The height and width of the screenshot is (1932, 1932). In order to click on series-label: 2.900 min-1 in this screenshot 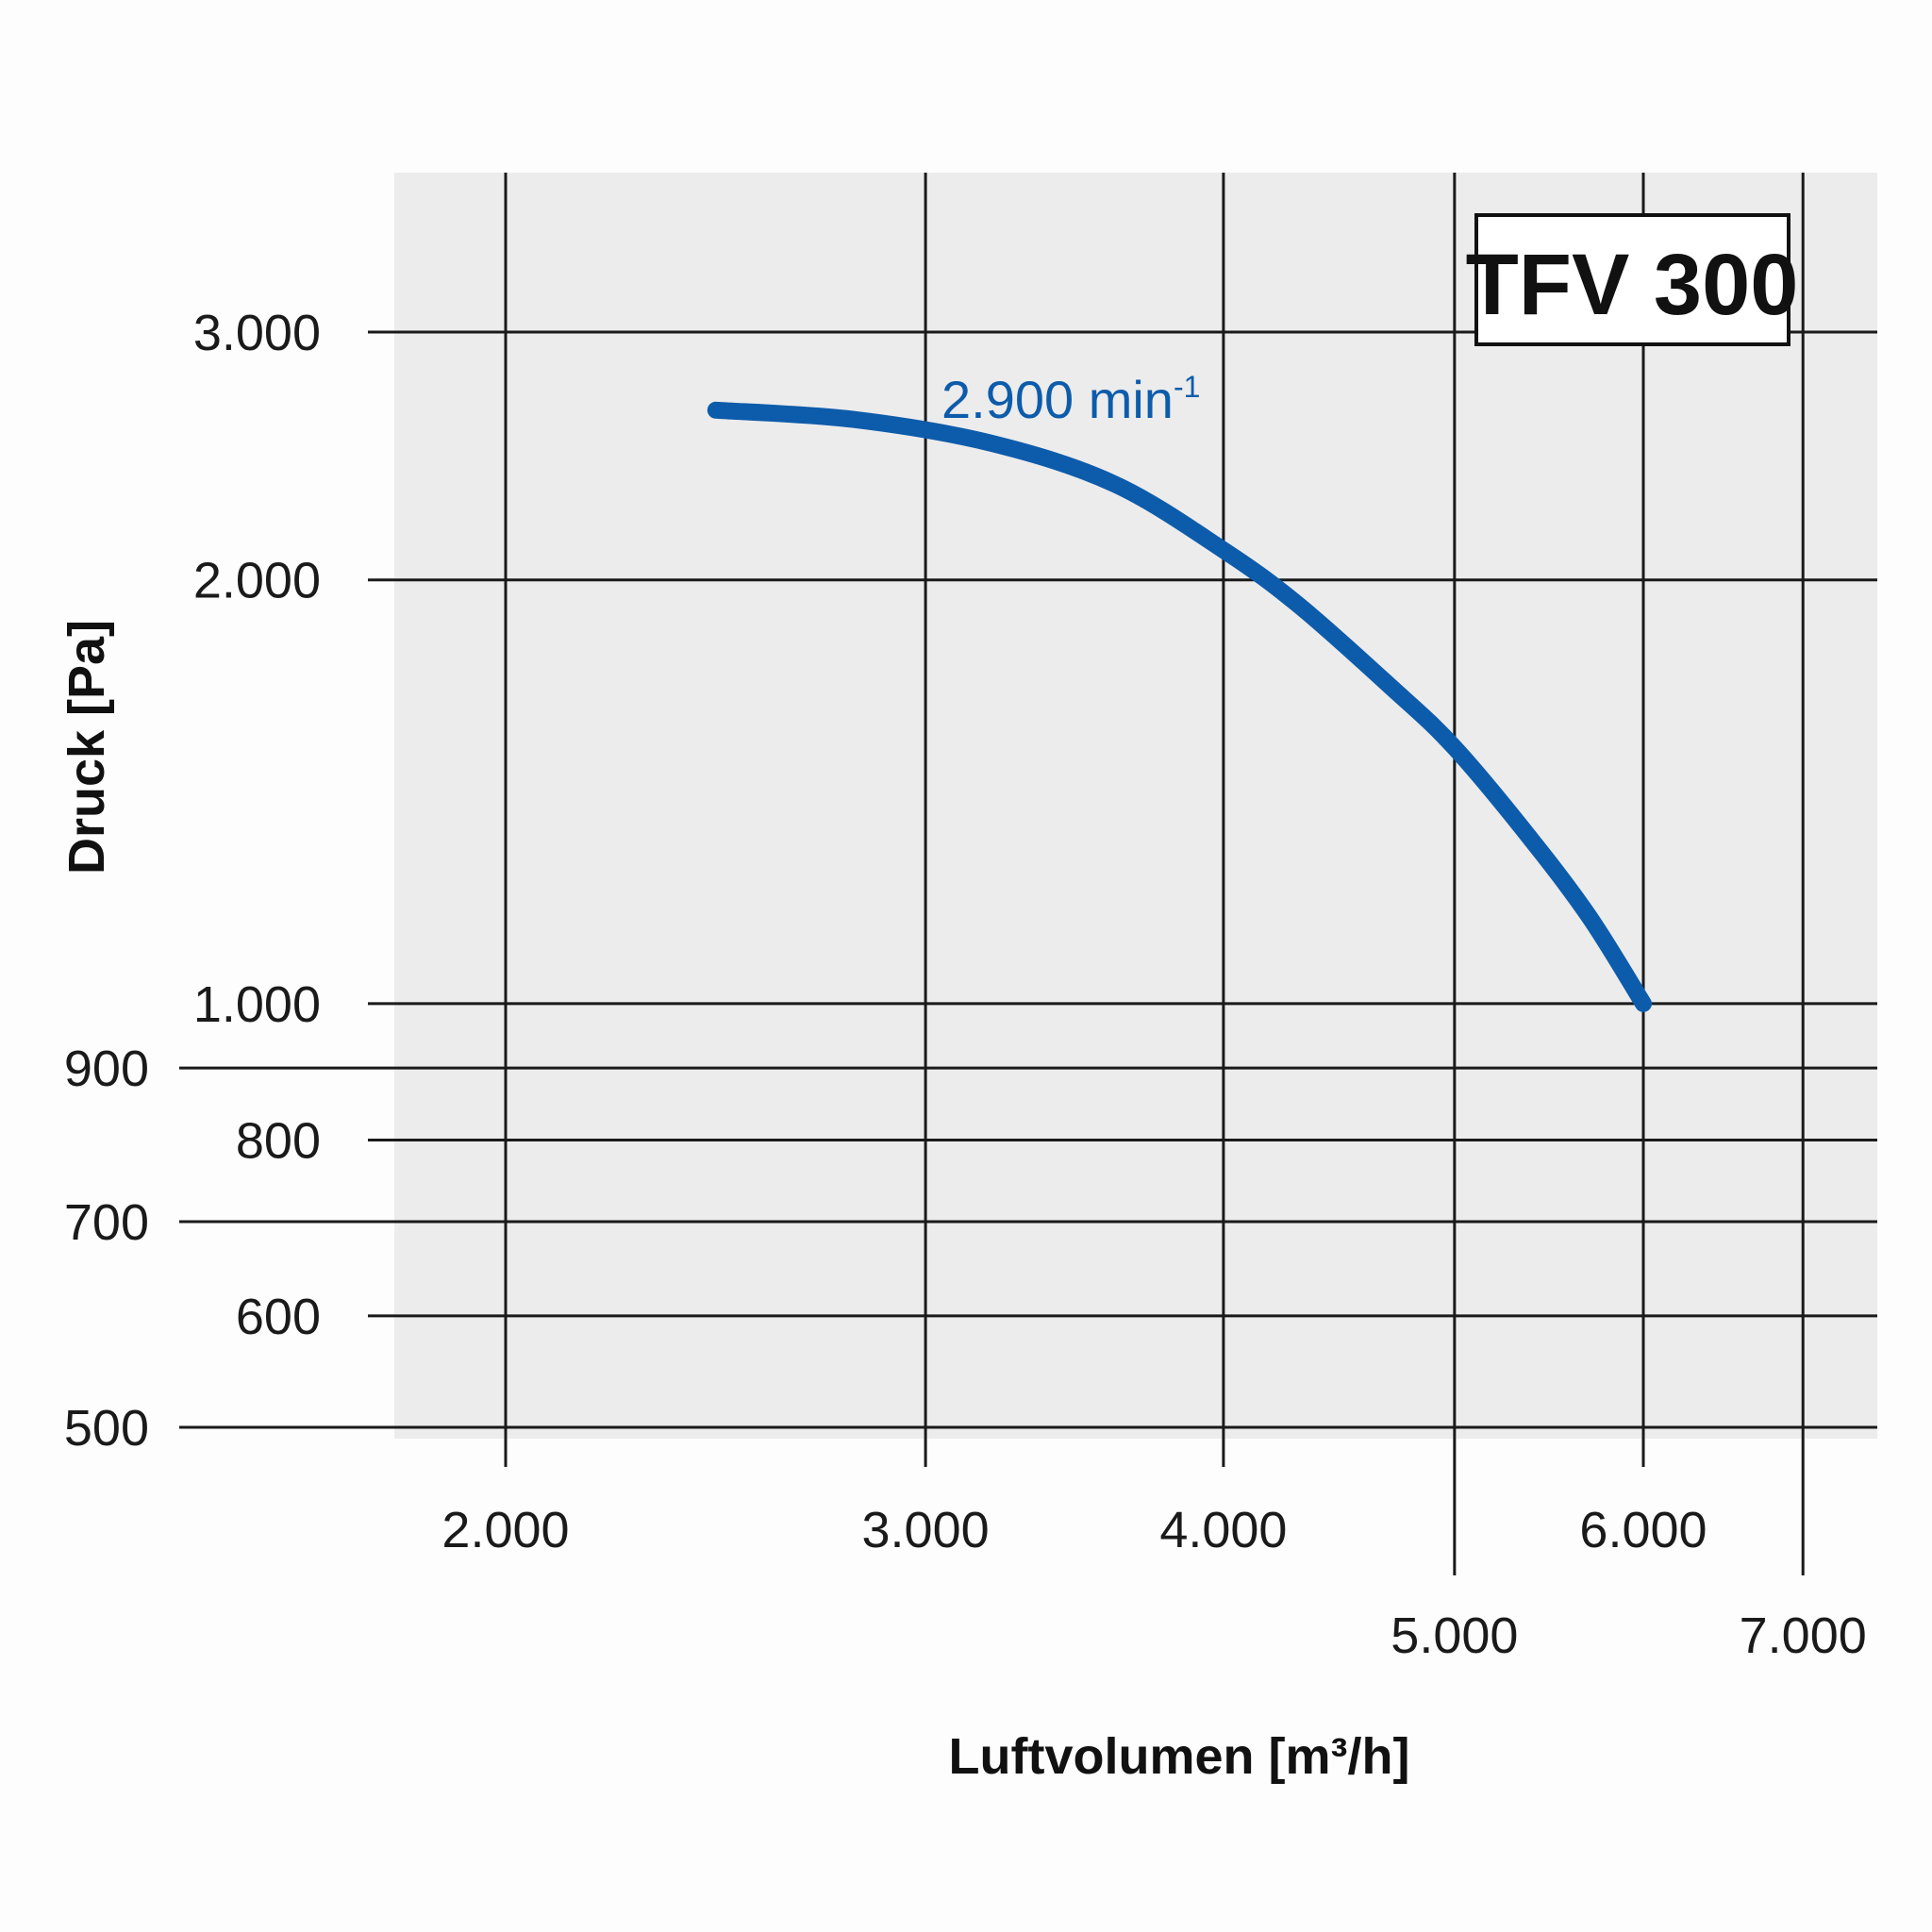, I will do `click(1070, 399)`.